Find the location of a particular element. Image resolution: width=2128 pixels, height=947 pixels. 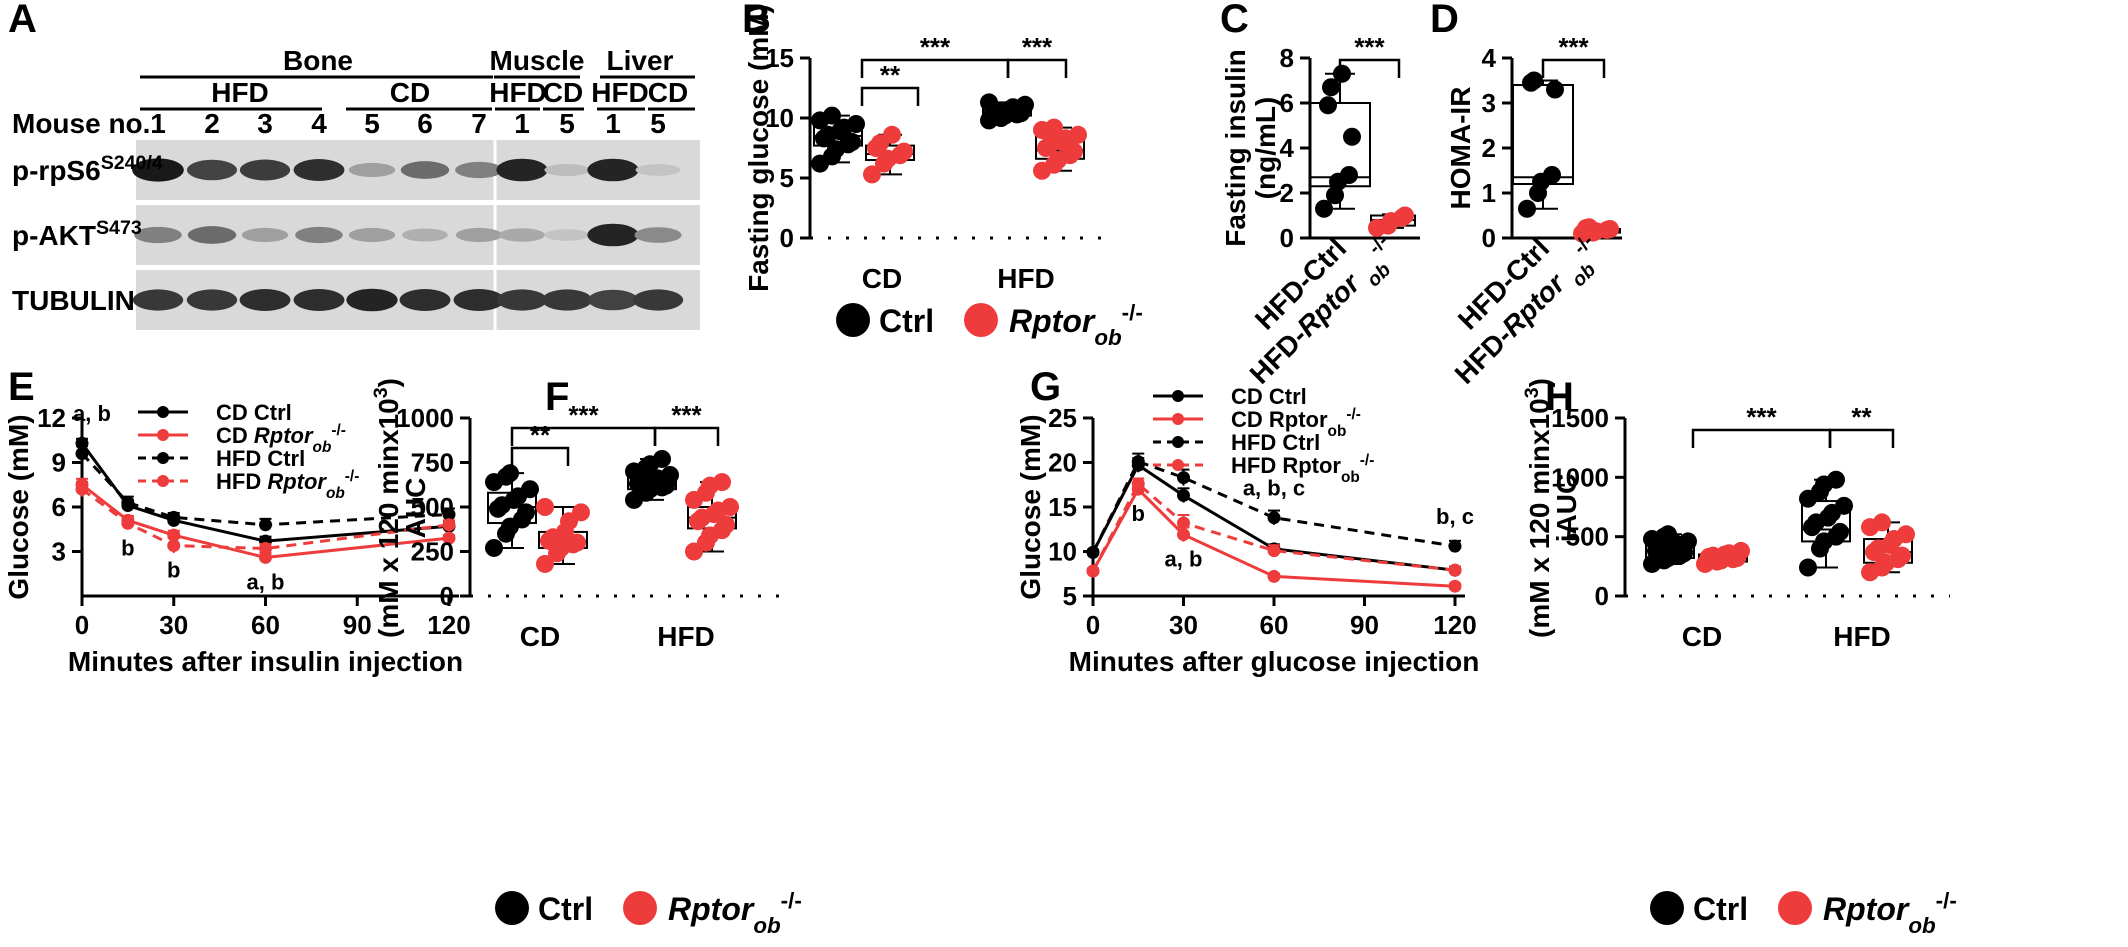

y-tick-label: 2 is located at coordinates (1287, 193).